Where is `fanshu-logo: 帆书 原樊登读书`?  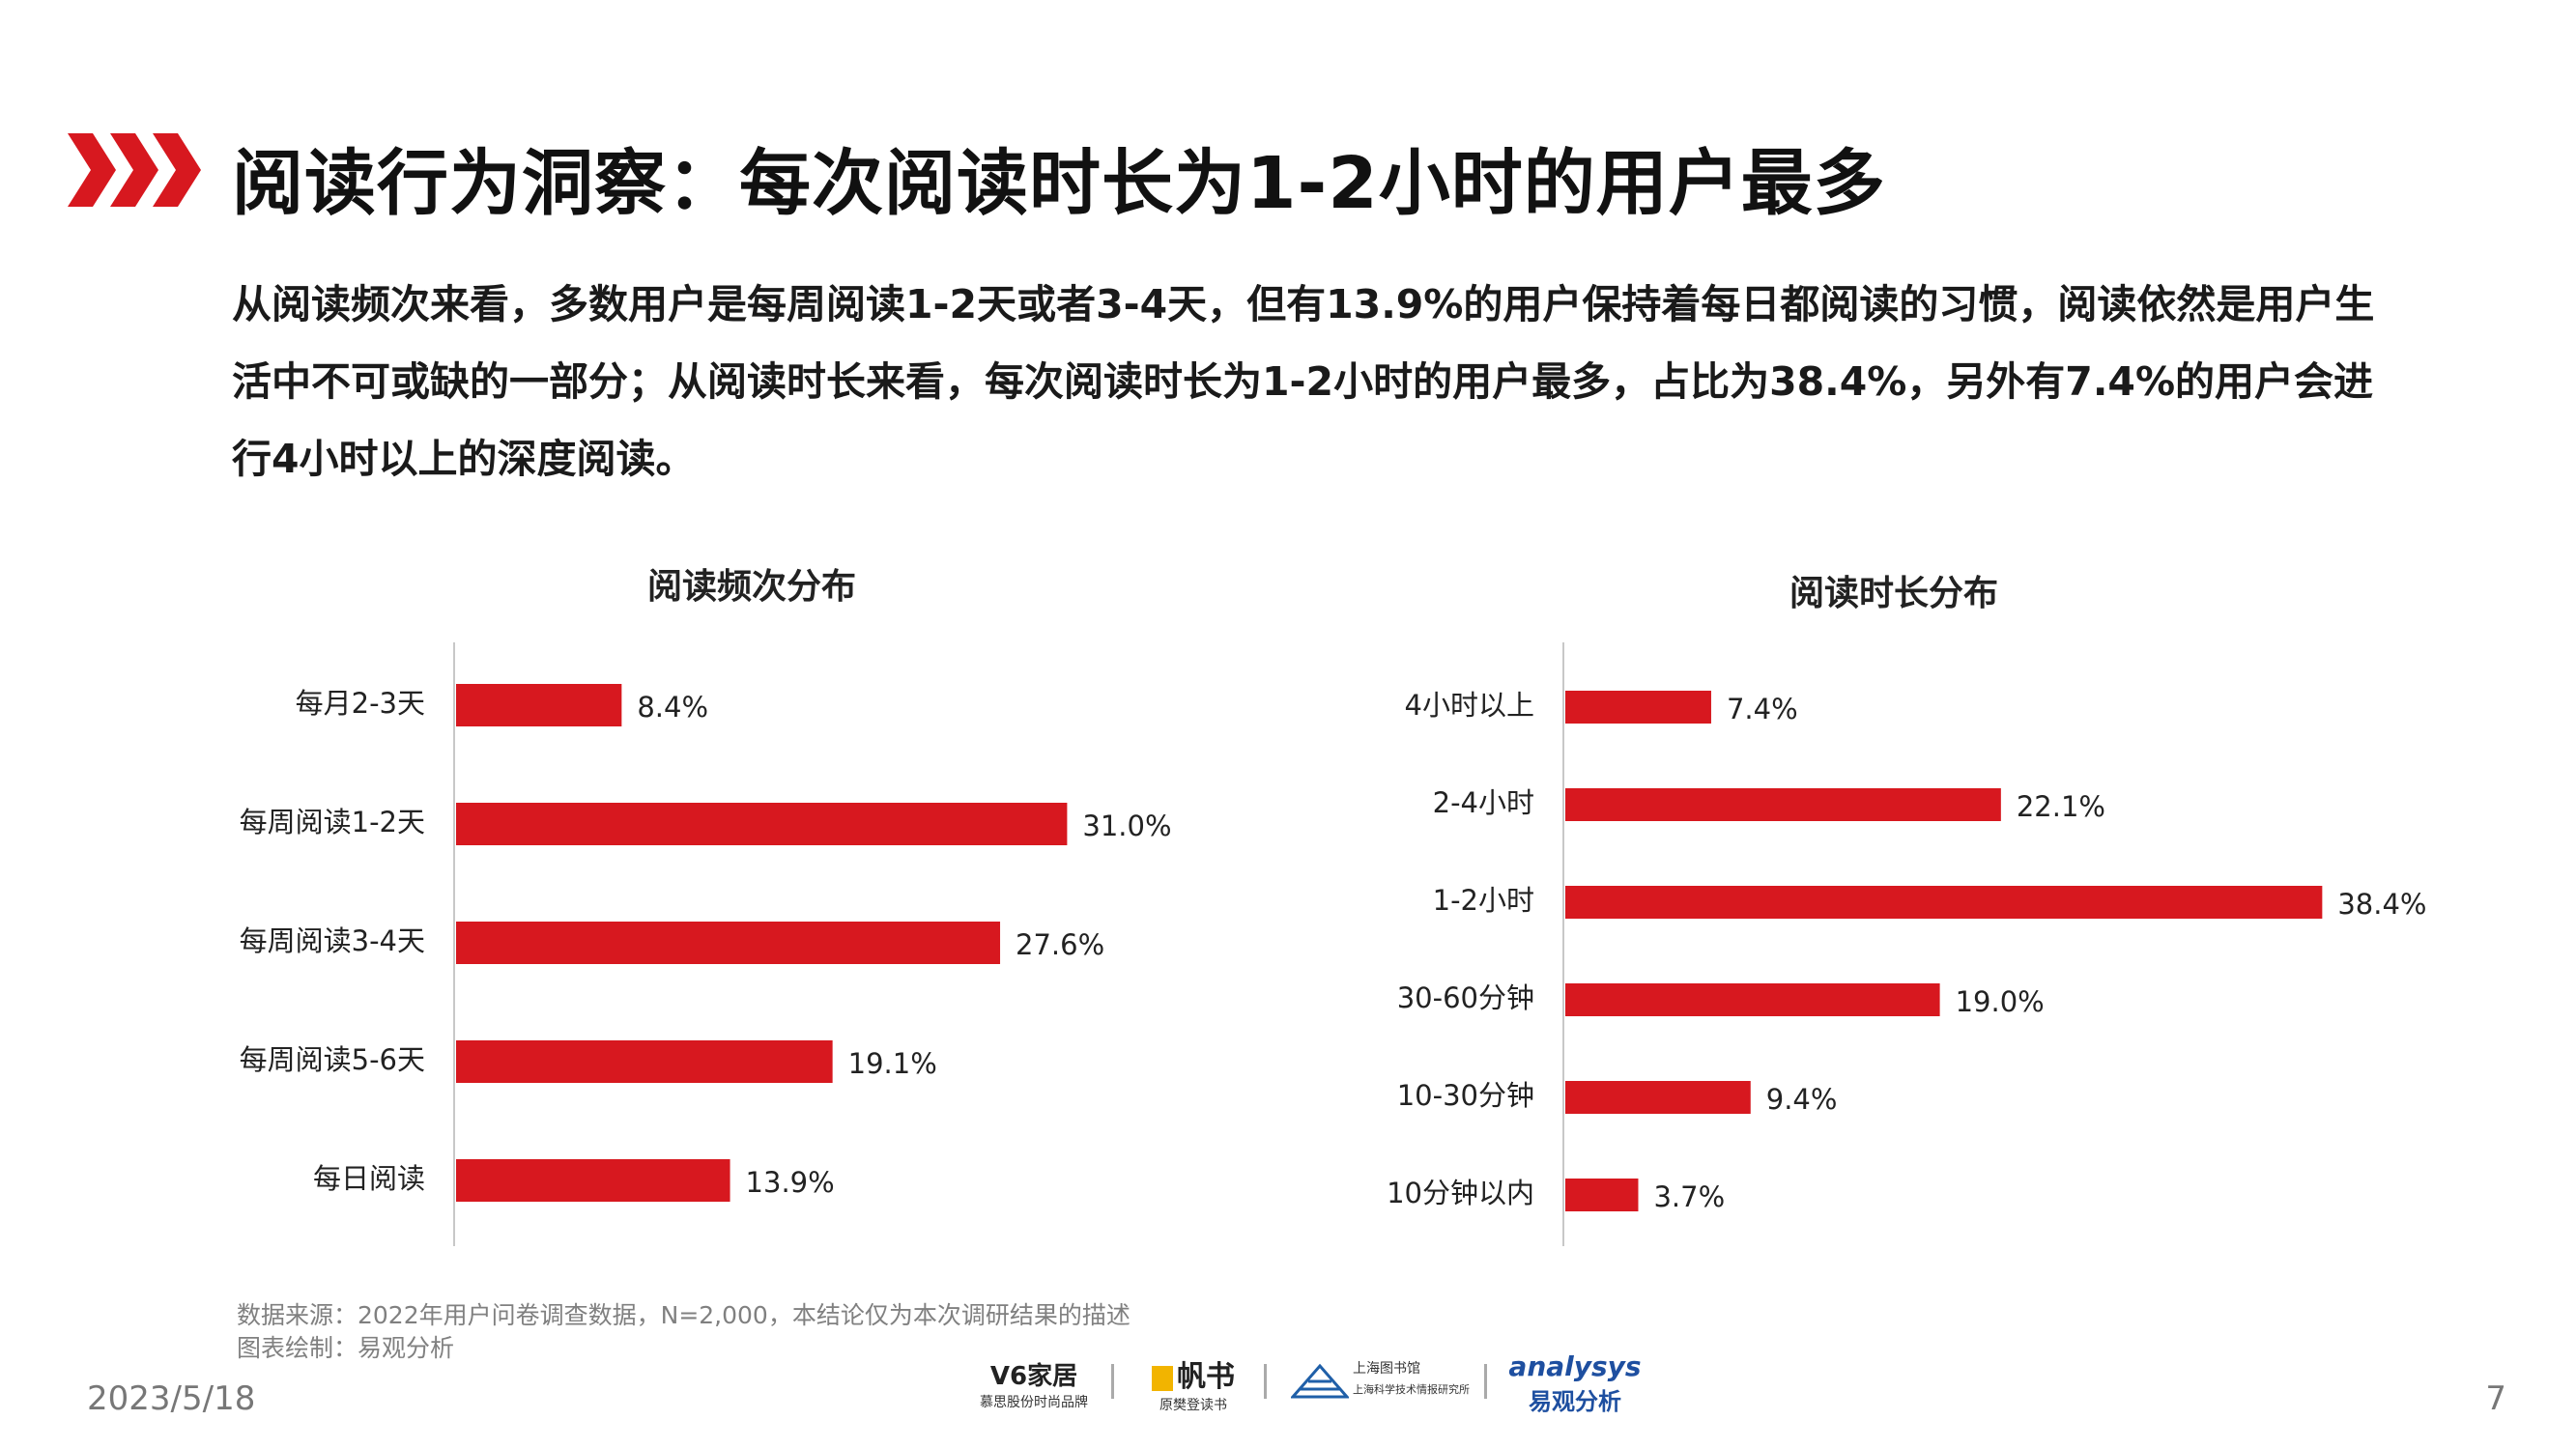
fanshu-logo: 帆书 原樊登读书 is located at coordinates (1193, 1383).